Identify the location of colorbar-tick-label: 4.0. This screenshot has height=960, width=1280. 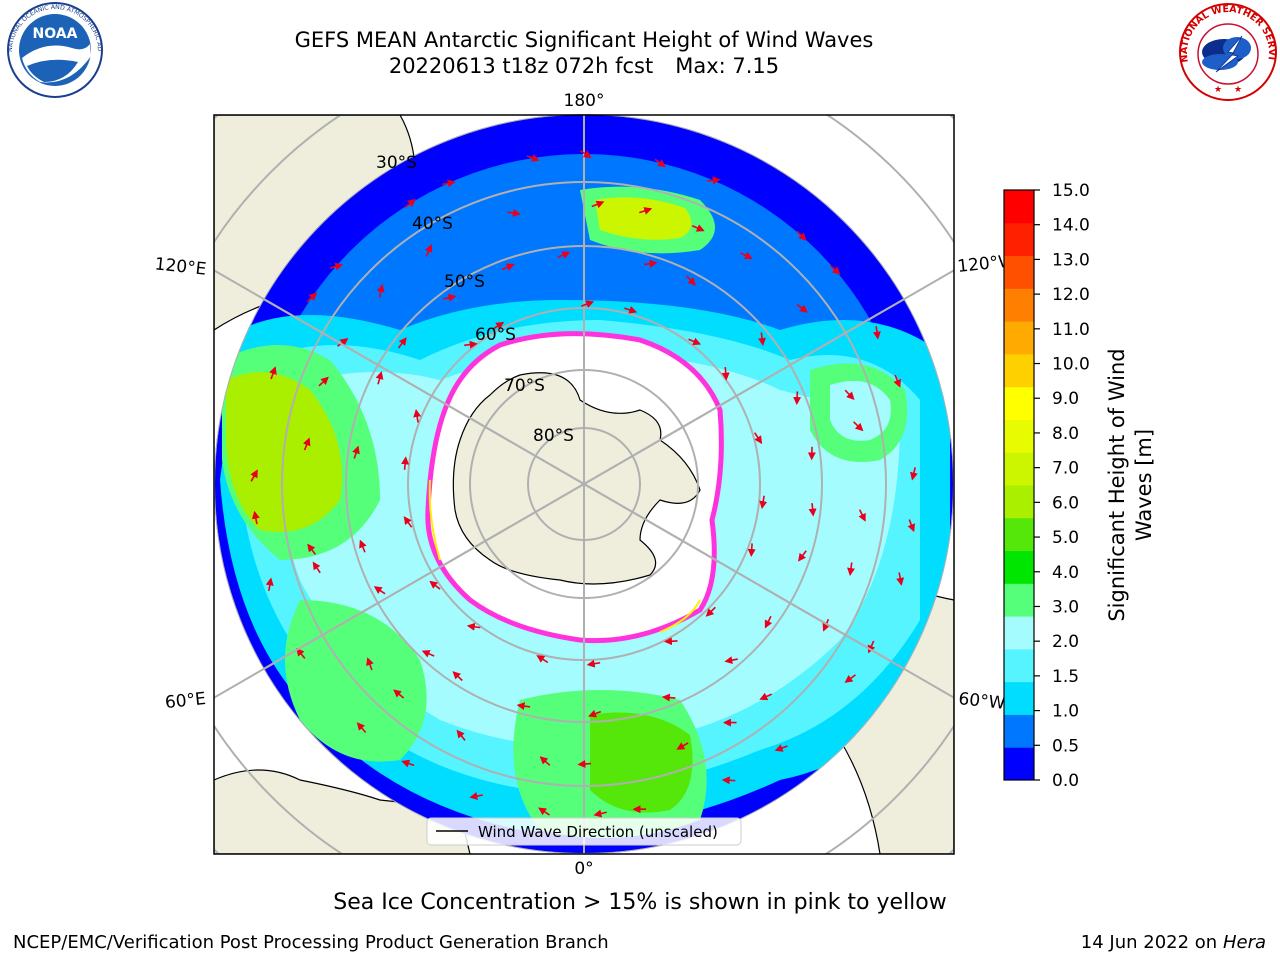
(1065, 573).